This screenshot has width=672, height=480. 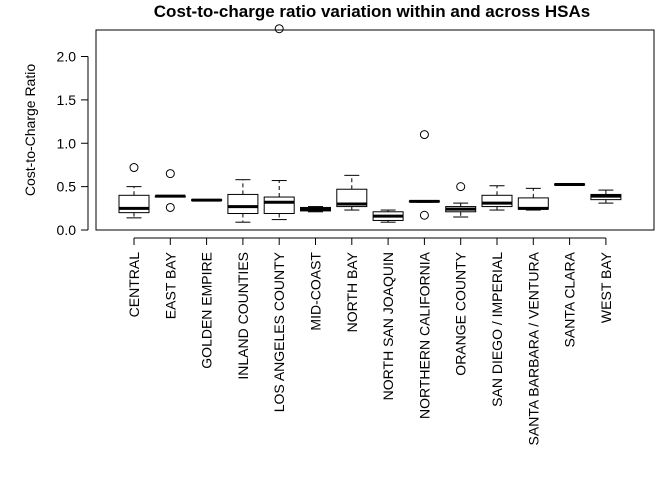 What do you see at coordinates (207, 200) in the screenshot?
I see `box-golden-empire` at bounding box center [207, 200].